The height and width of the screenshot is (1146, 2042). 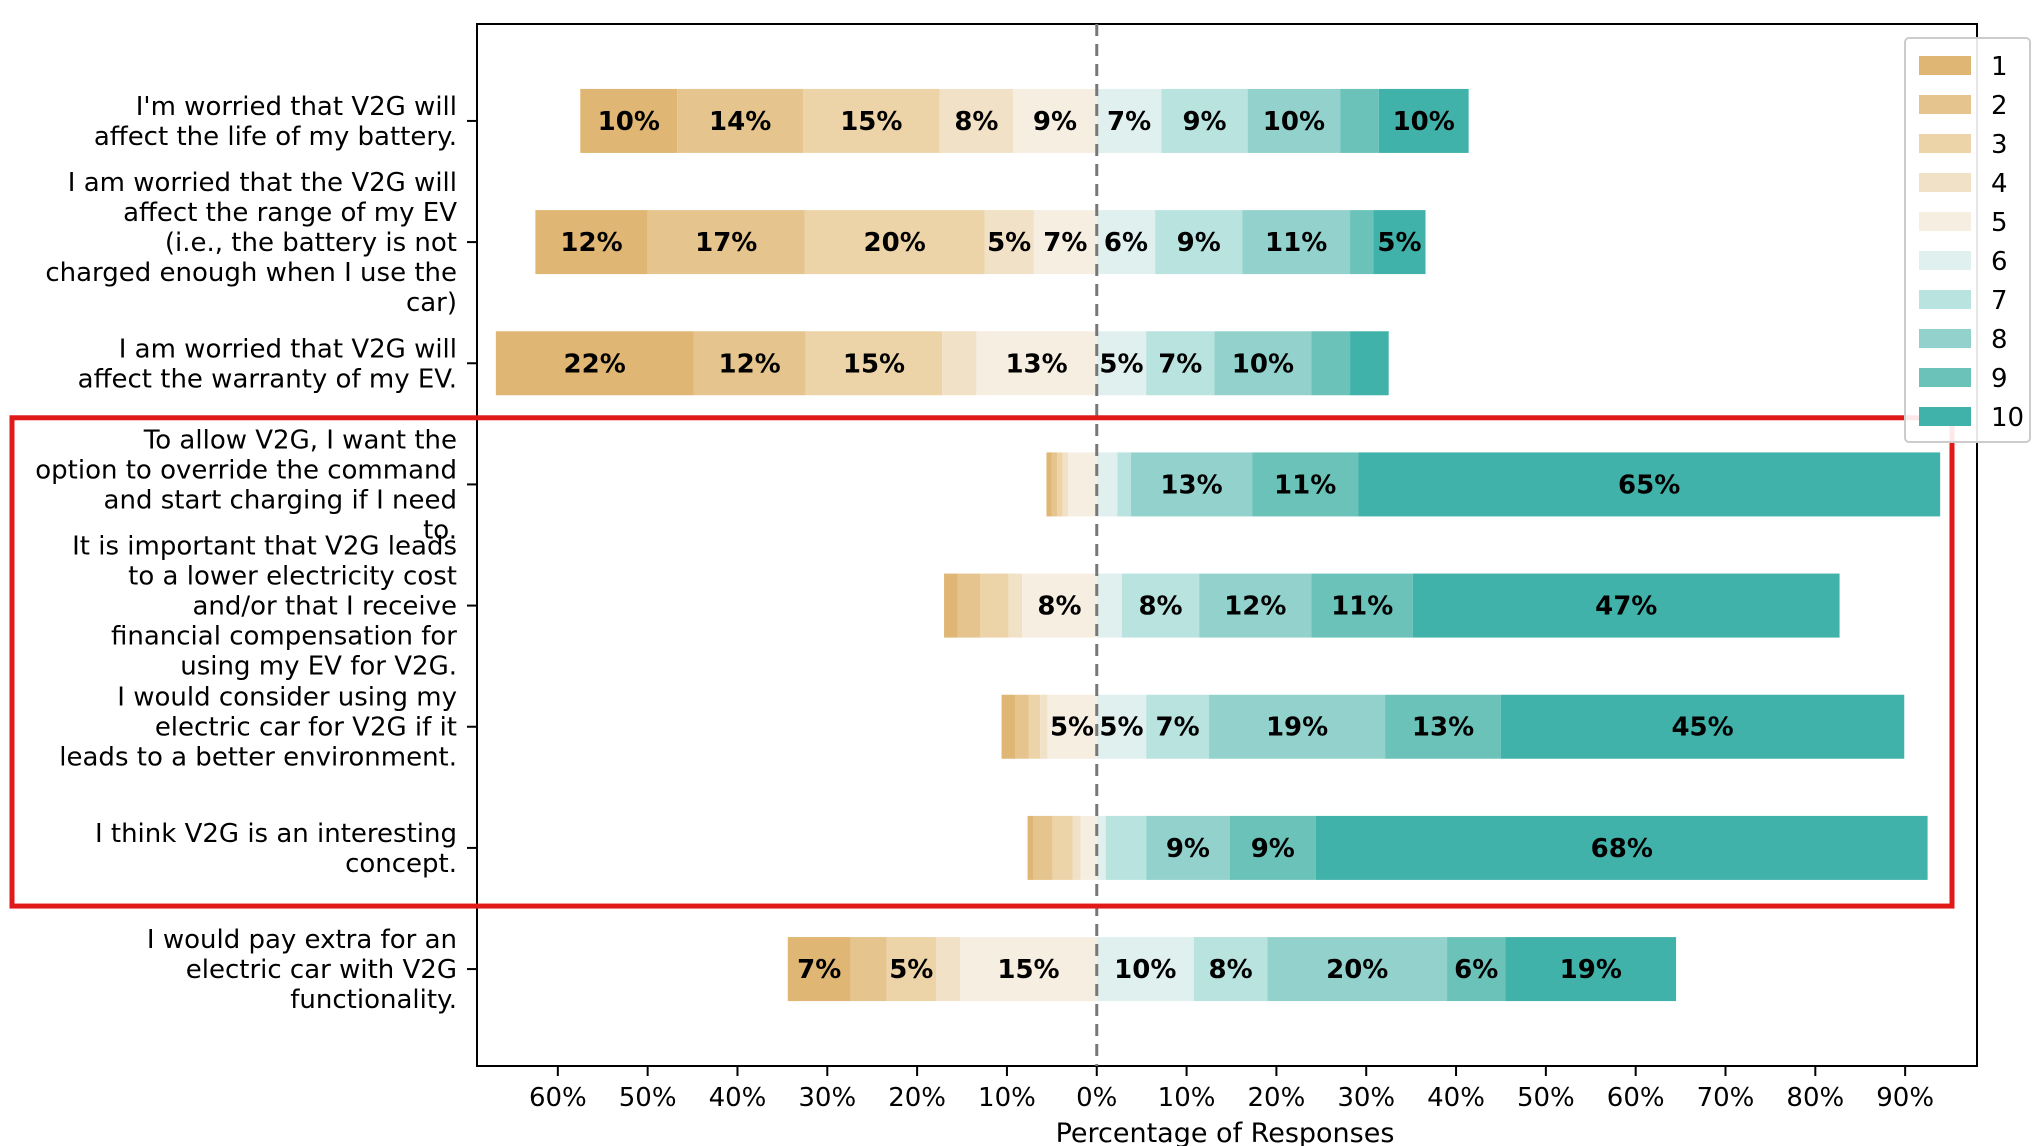 What do you see at coordinates (1357, 969) in the screenshot?
I see `bar-segment-r8-s8` at bounding box center [1357, 969].